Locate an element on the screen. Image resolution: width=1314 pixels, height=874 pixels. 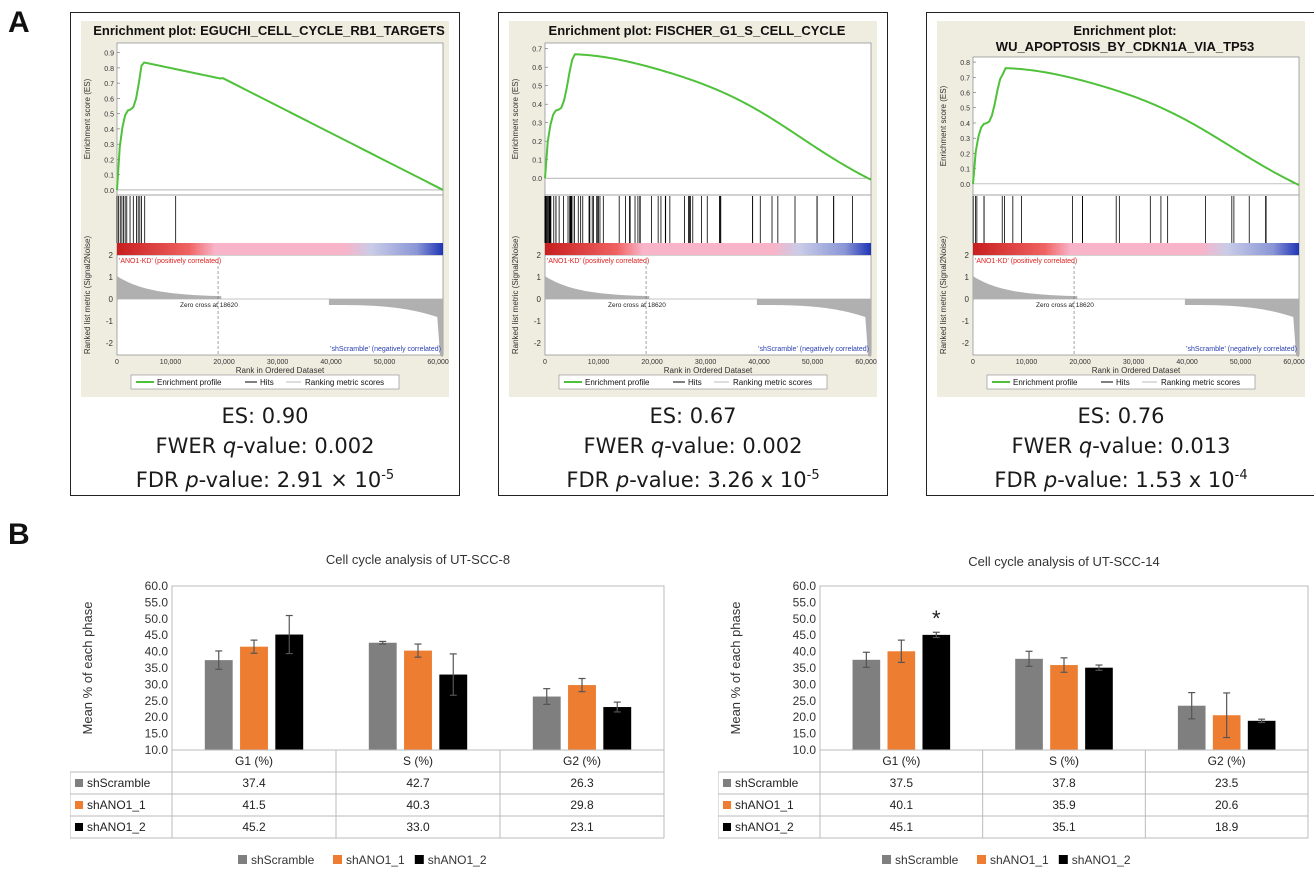
es-axis-label: Enrichment score (ES) is located at coordinates (943, 125).